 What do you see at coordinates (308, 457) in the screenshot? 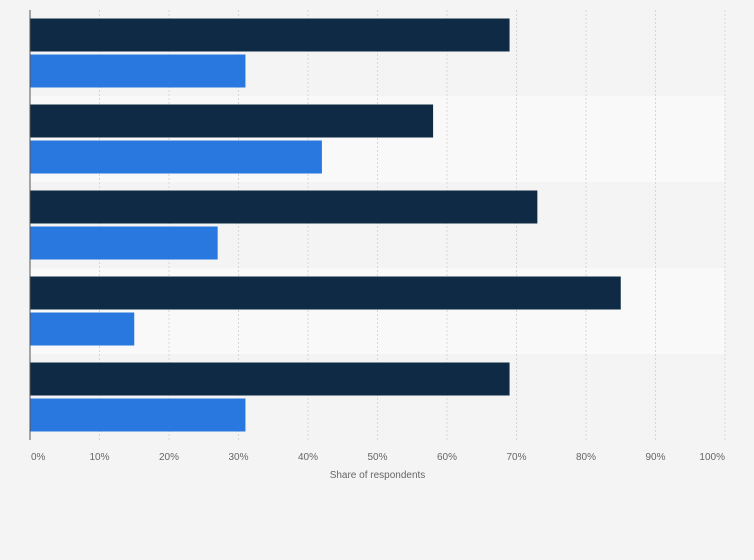
I see `x-tick-label: 40%` at bounding box center [308, 457].